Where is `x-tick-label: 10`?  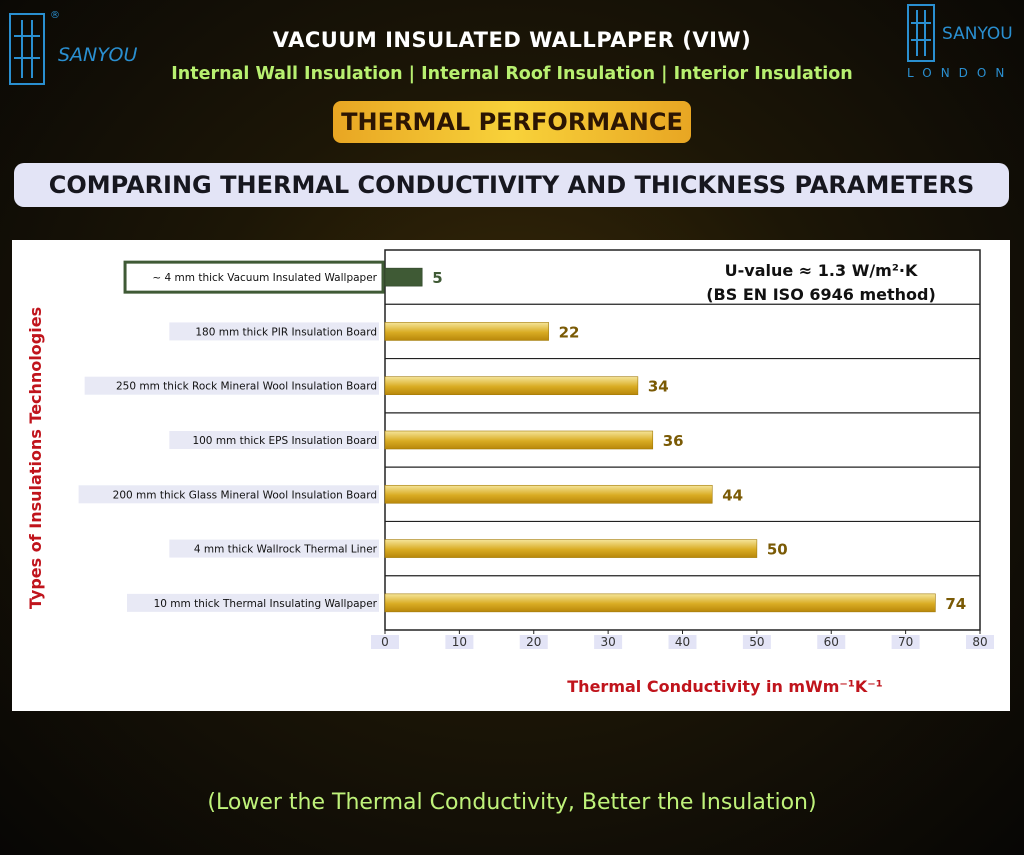 x-tick-label: 10 is located at coordinates (459, 642).